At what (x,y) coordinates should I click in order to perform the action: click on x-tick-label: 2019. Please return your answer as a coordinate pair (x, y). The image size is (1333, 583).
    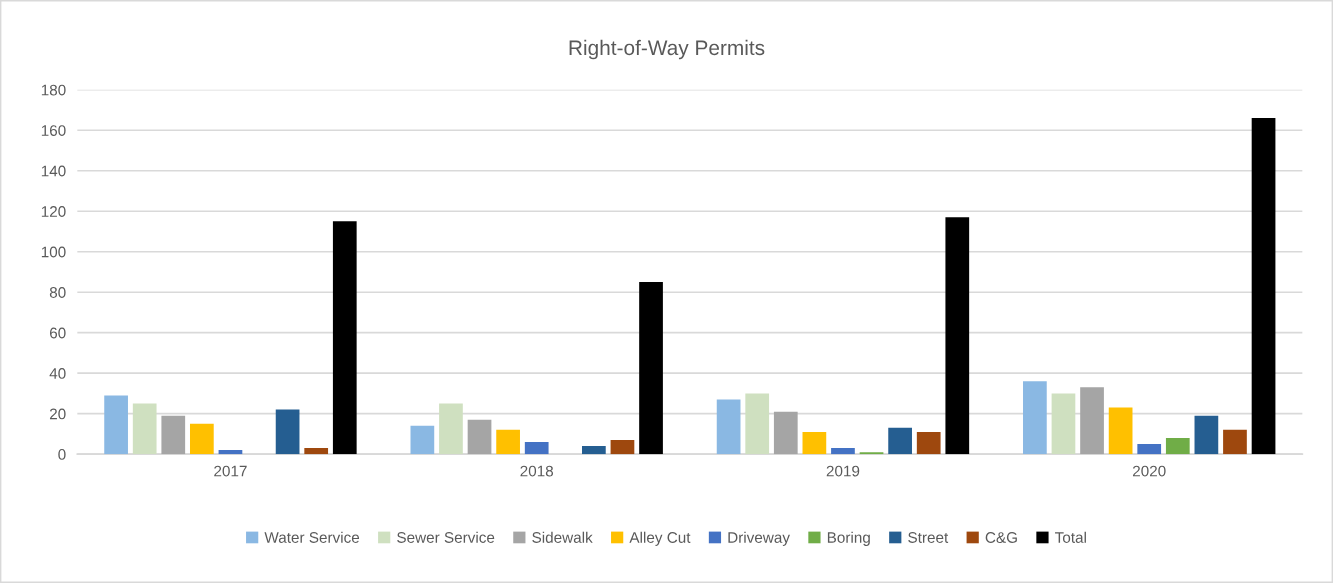
    Looking at the image, I should click on (843, 471).